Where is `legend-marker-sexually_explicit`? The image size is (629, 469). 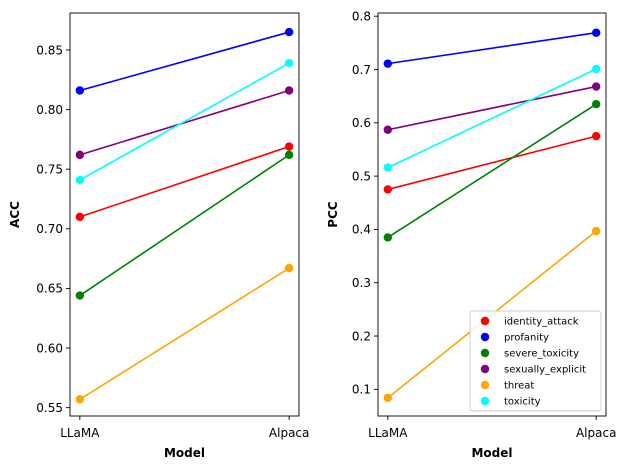 legend-marker-sexually_explicit is located at coordinates (485, 369).